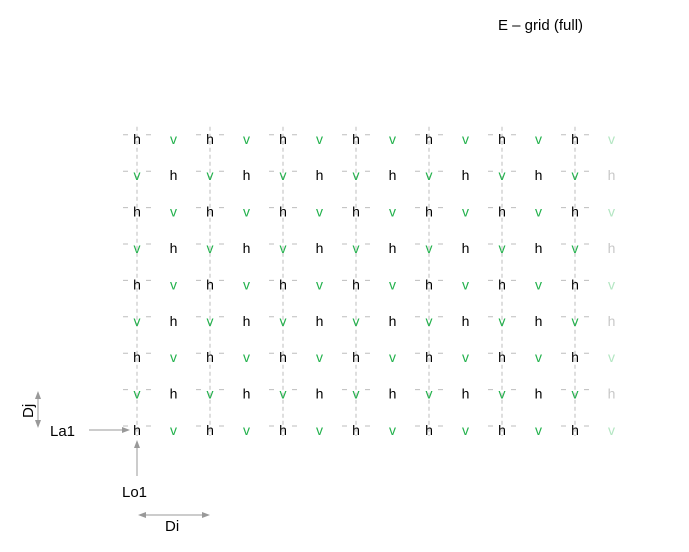 This screenshot has width=689, height=552. I want to click on la1-label: La1, so click(62, 431).